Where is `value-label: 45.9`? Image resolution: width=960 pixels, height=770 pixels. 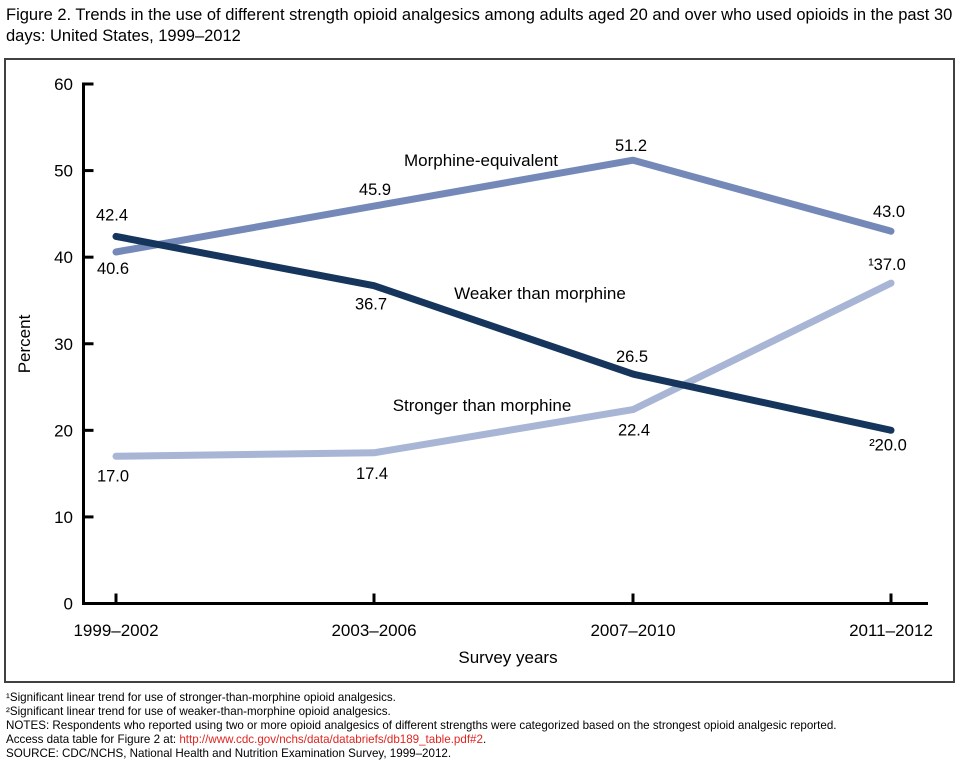 value-label: 45.9 is located at coordinates (375, 190).